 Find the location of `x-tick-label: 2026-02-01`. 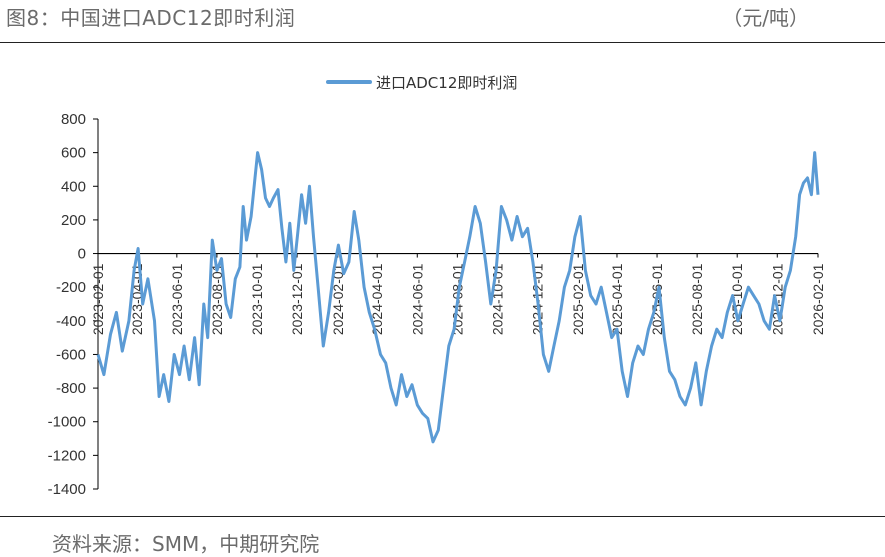

x-tick-label: 2026-02-01 is located at coordinates (818, 299).